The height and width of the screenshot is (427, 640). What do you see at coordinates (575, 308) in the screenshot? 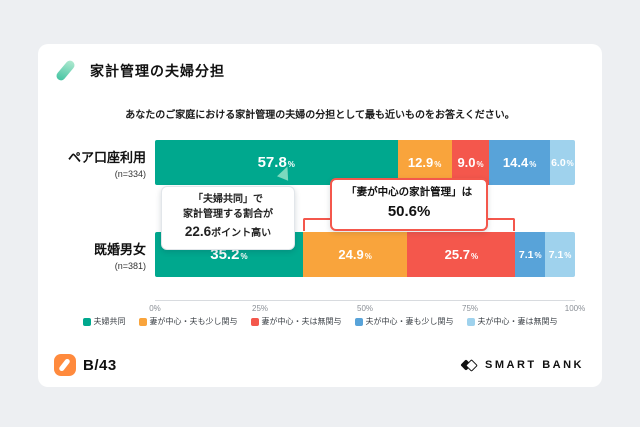
I see `x-tick-label: 100%` at bounding box center [575, 308].